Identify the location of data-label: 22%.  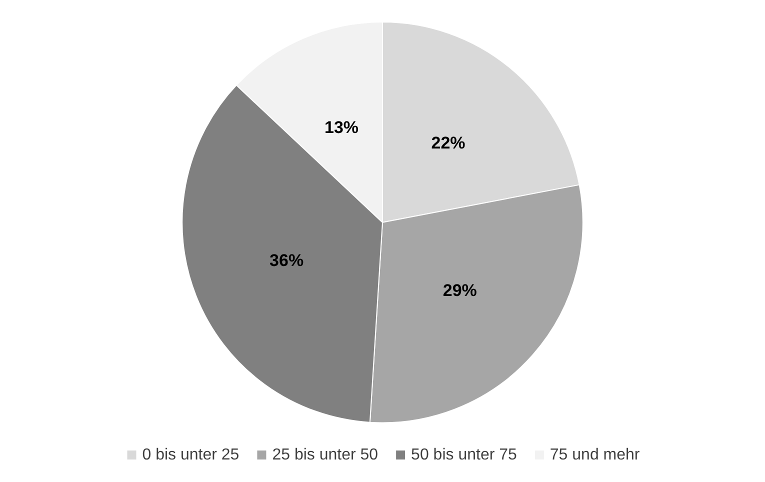
(448, 142).